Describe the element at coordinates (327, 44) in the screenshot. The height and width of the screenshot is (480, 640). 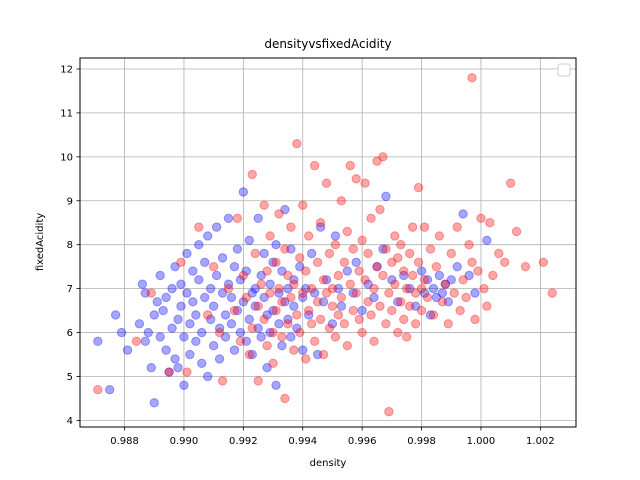
I see `chart-title: densityvsfixedAcidity` at that location.